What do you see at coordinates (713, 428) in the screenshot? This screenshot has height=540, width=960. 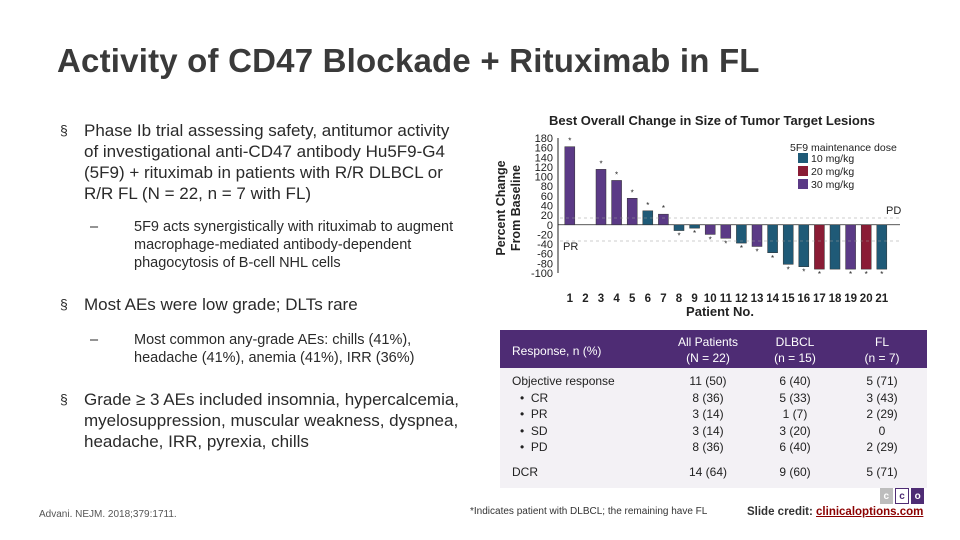 I see `table-body` at bounding box center [713, 428].